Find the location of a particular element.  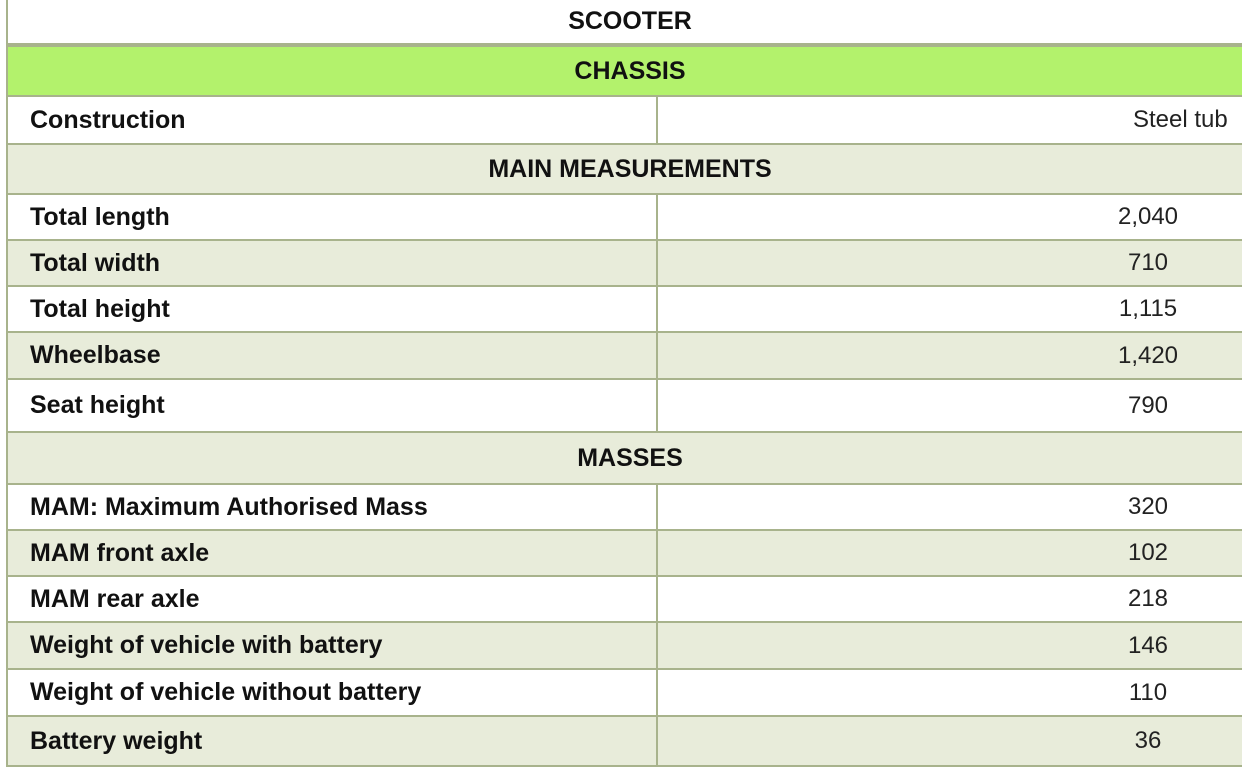

data-row: MAM rear axle 218 is located at coordinates (625, 600).